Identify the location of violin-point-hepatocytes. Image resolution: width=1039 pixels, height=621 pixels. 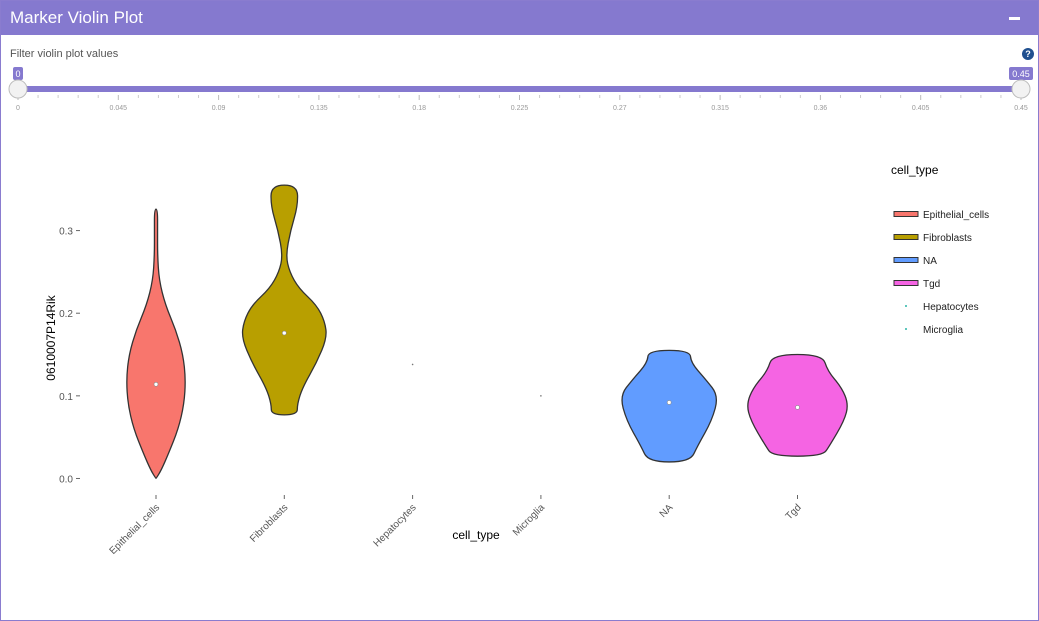
(412, 364).